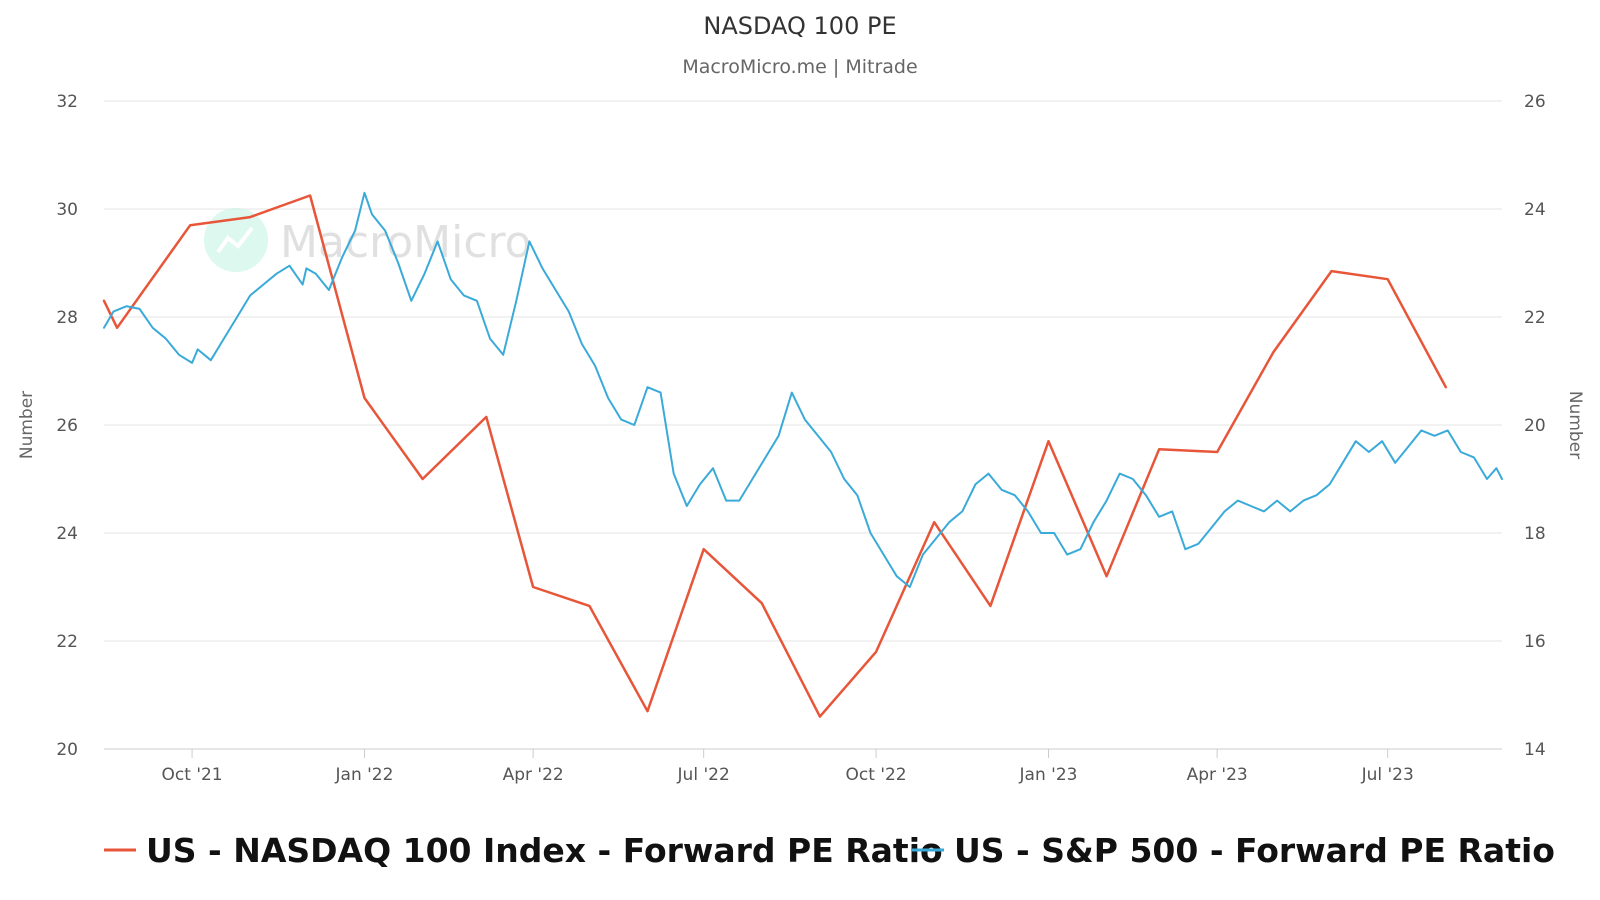 The width and height of the screenshot is (1600, 900). I want to click on x-tick-label: Apr '23, so click(1217, 775).